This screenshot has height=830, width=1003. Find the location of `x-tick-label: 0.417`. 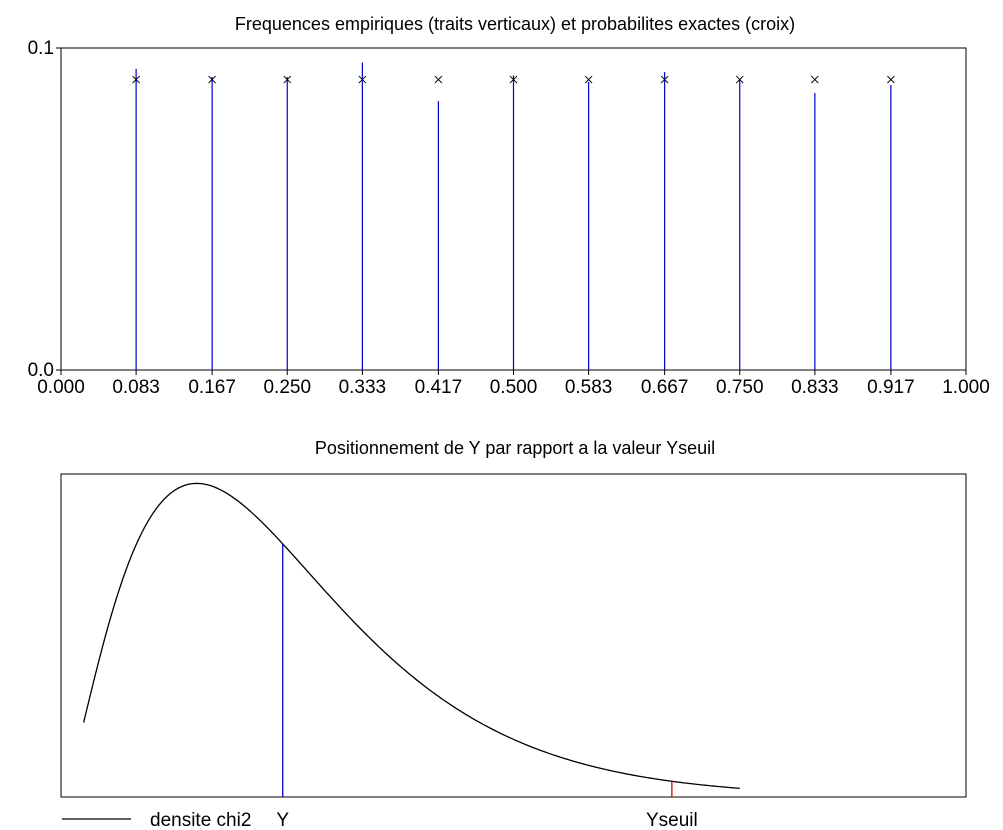

x-tick-label: 0.417 is located at coordinates (439, 387).